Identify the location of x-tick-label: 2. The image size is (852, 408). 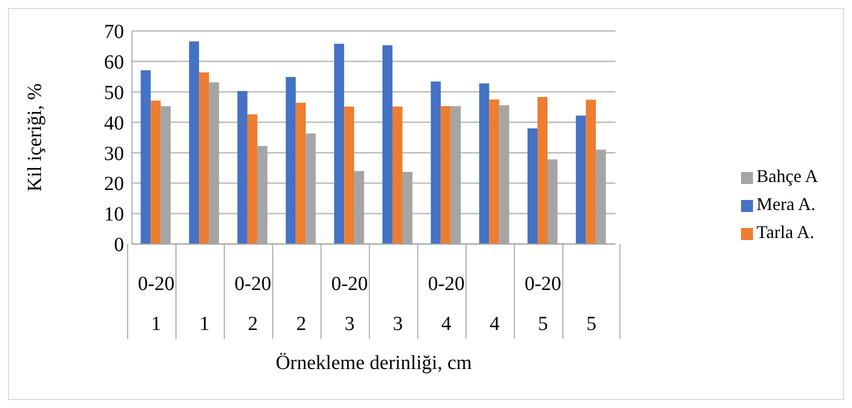
(301, 324).